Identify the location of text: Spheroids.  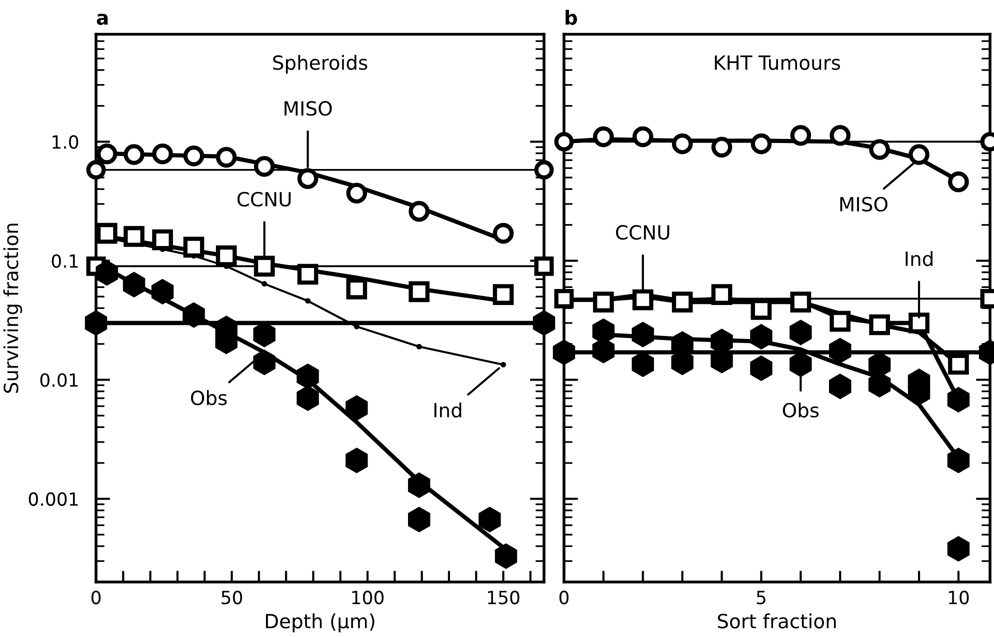
(320, 64).